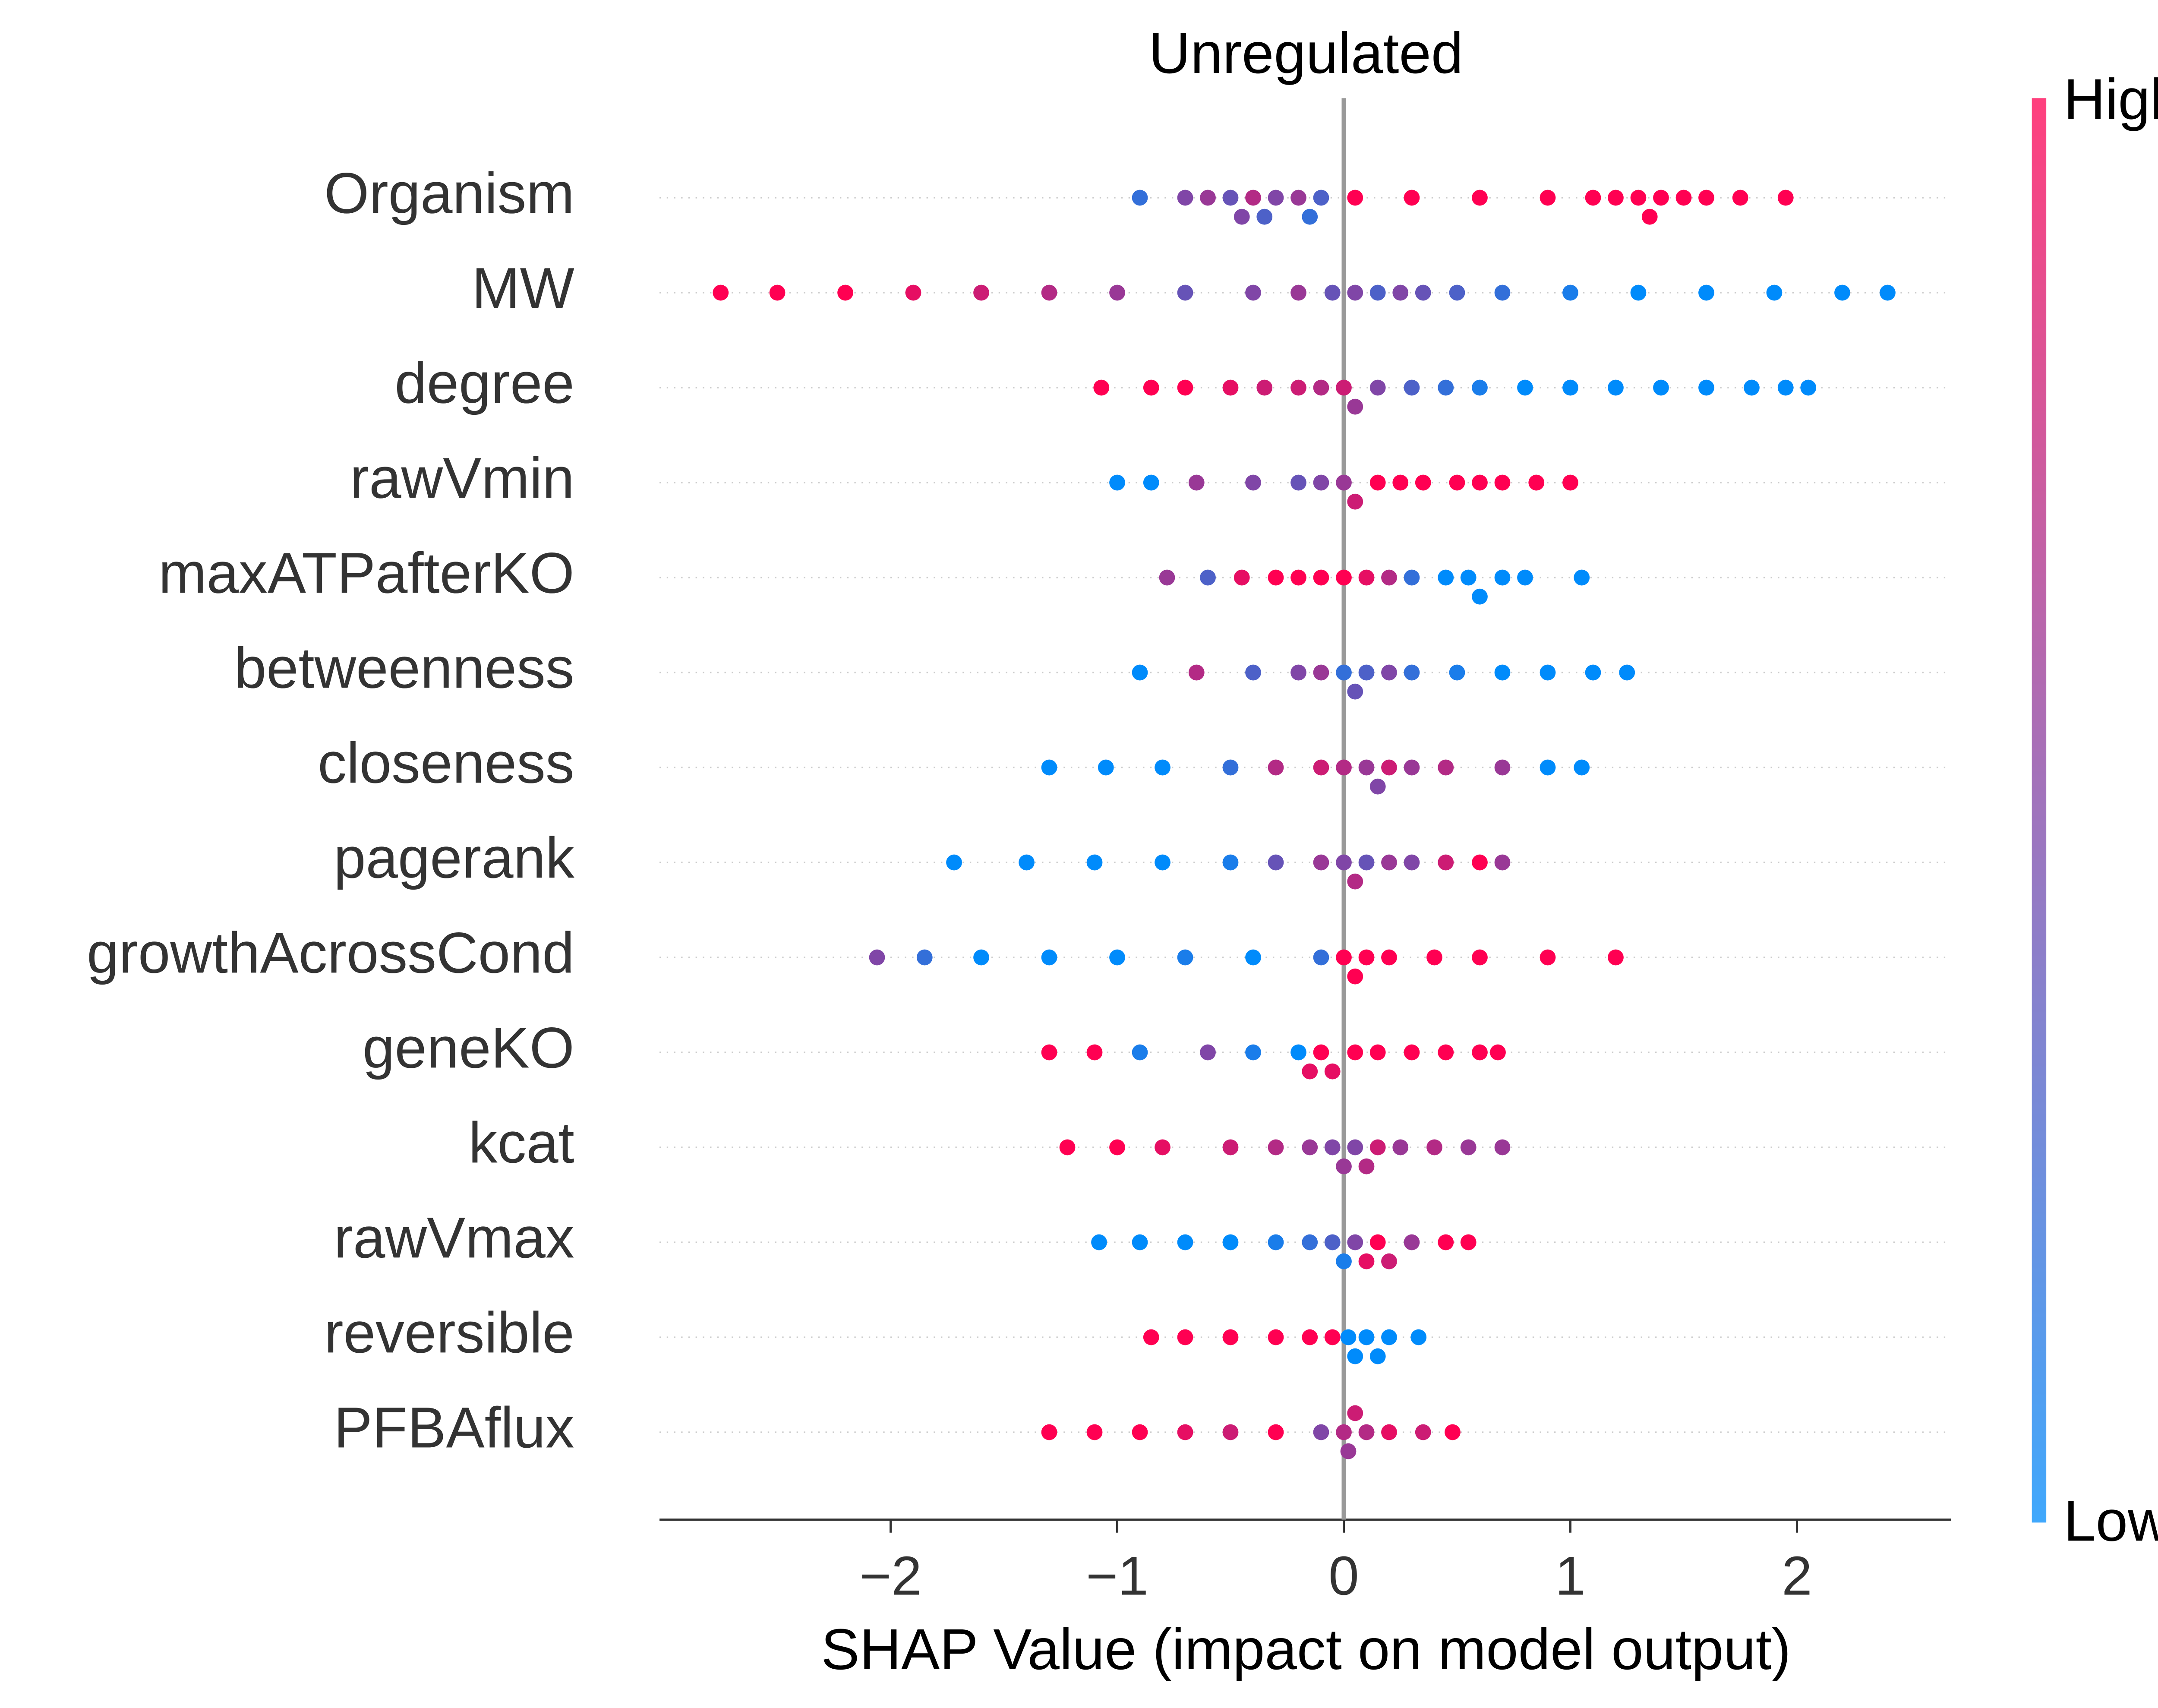 This screenshot has height=1708, width=2158. What do you see at coordinates (1306, 53) in the screenshot?
I see `chart-title: Unregulated` at bounding box center [1306, 53].